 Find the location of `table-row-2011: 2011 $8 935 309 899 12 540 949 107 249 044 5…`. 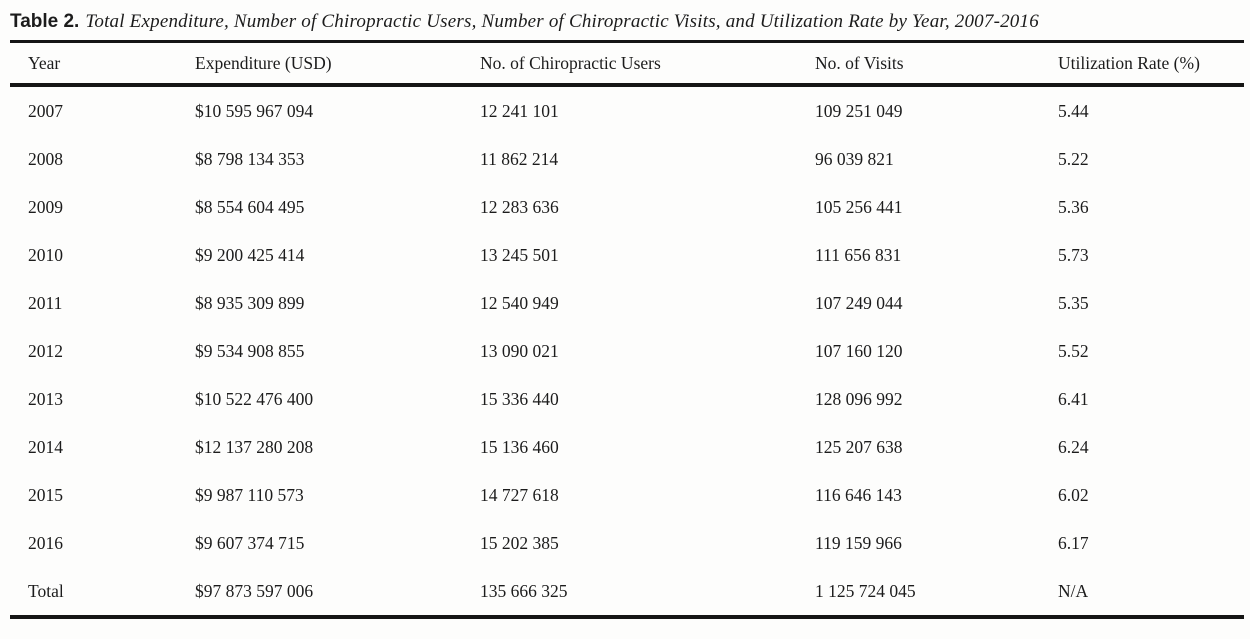

table-row-2011: 2011 $8 935 309 899 12 540 949 107 249 044 5… is located at coordinates (627, 303).